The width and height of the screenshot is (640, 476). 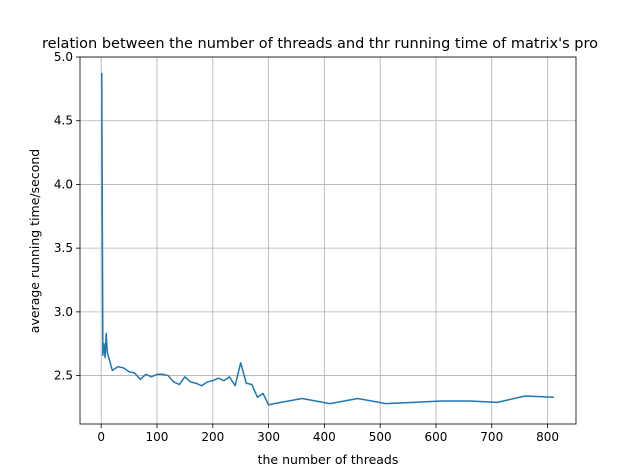 I want to click on y-tick-label: 4.0, so click(x=63, y=184).